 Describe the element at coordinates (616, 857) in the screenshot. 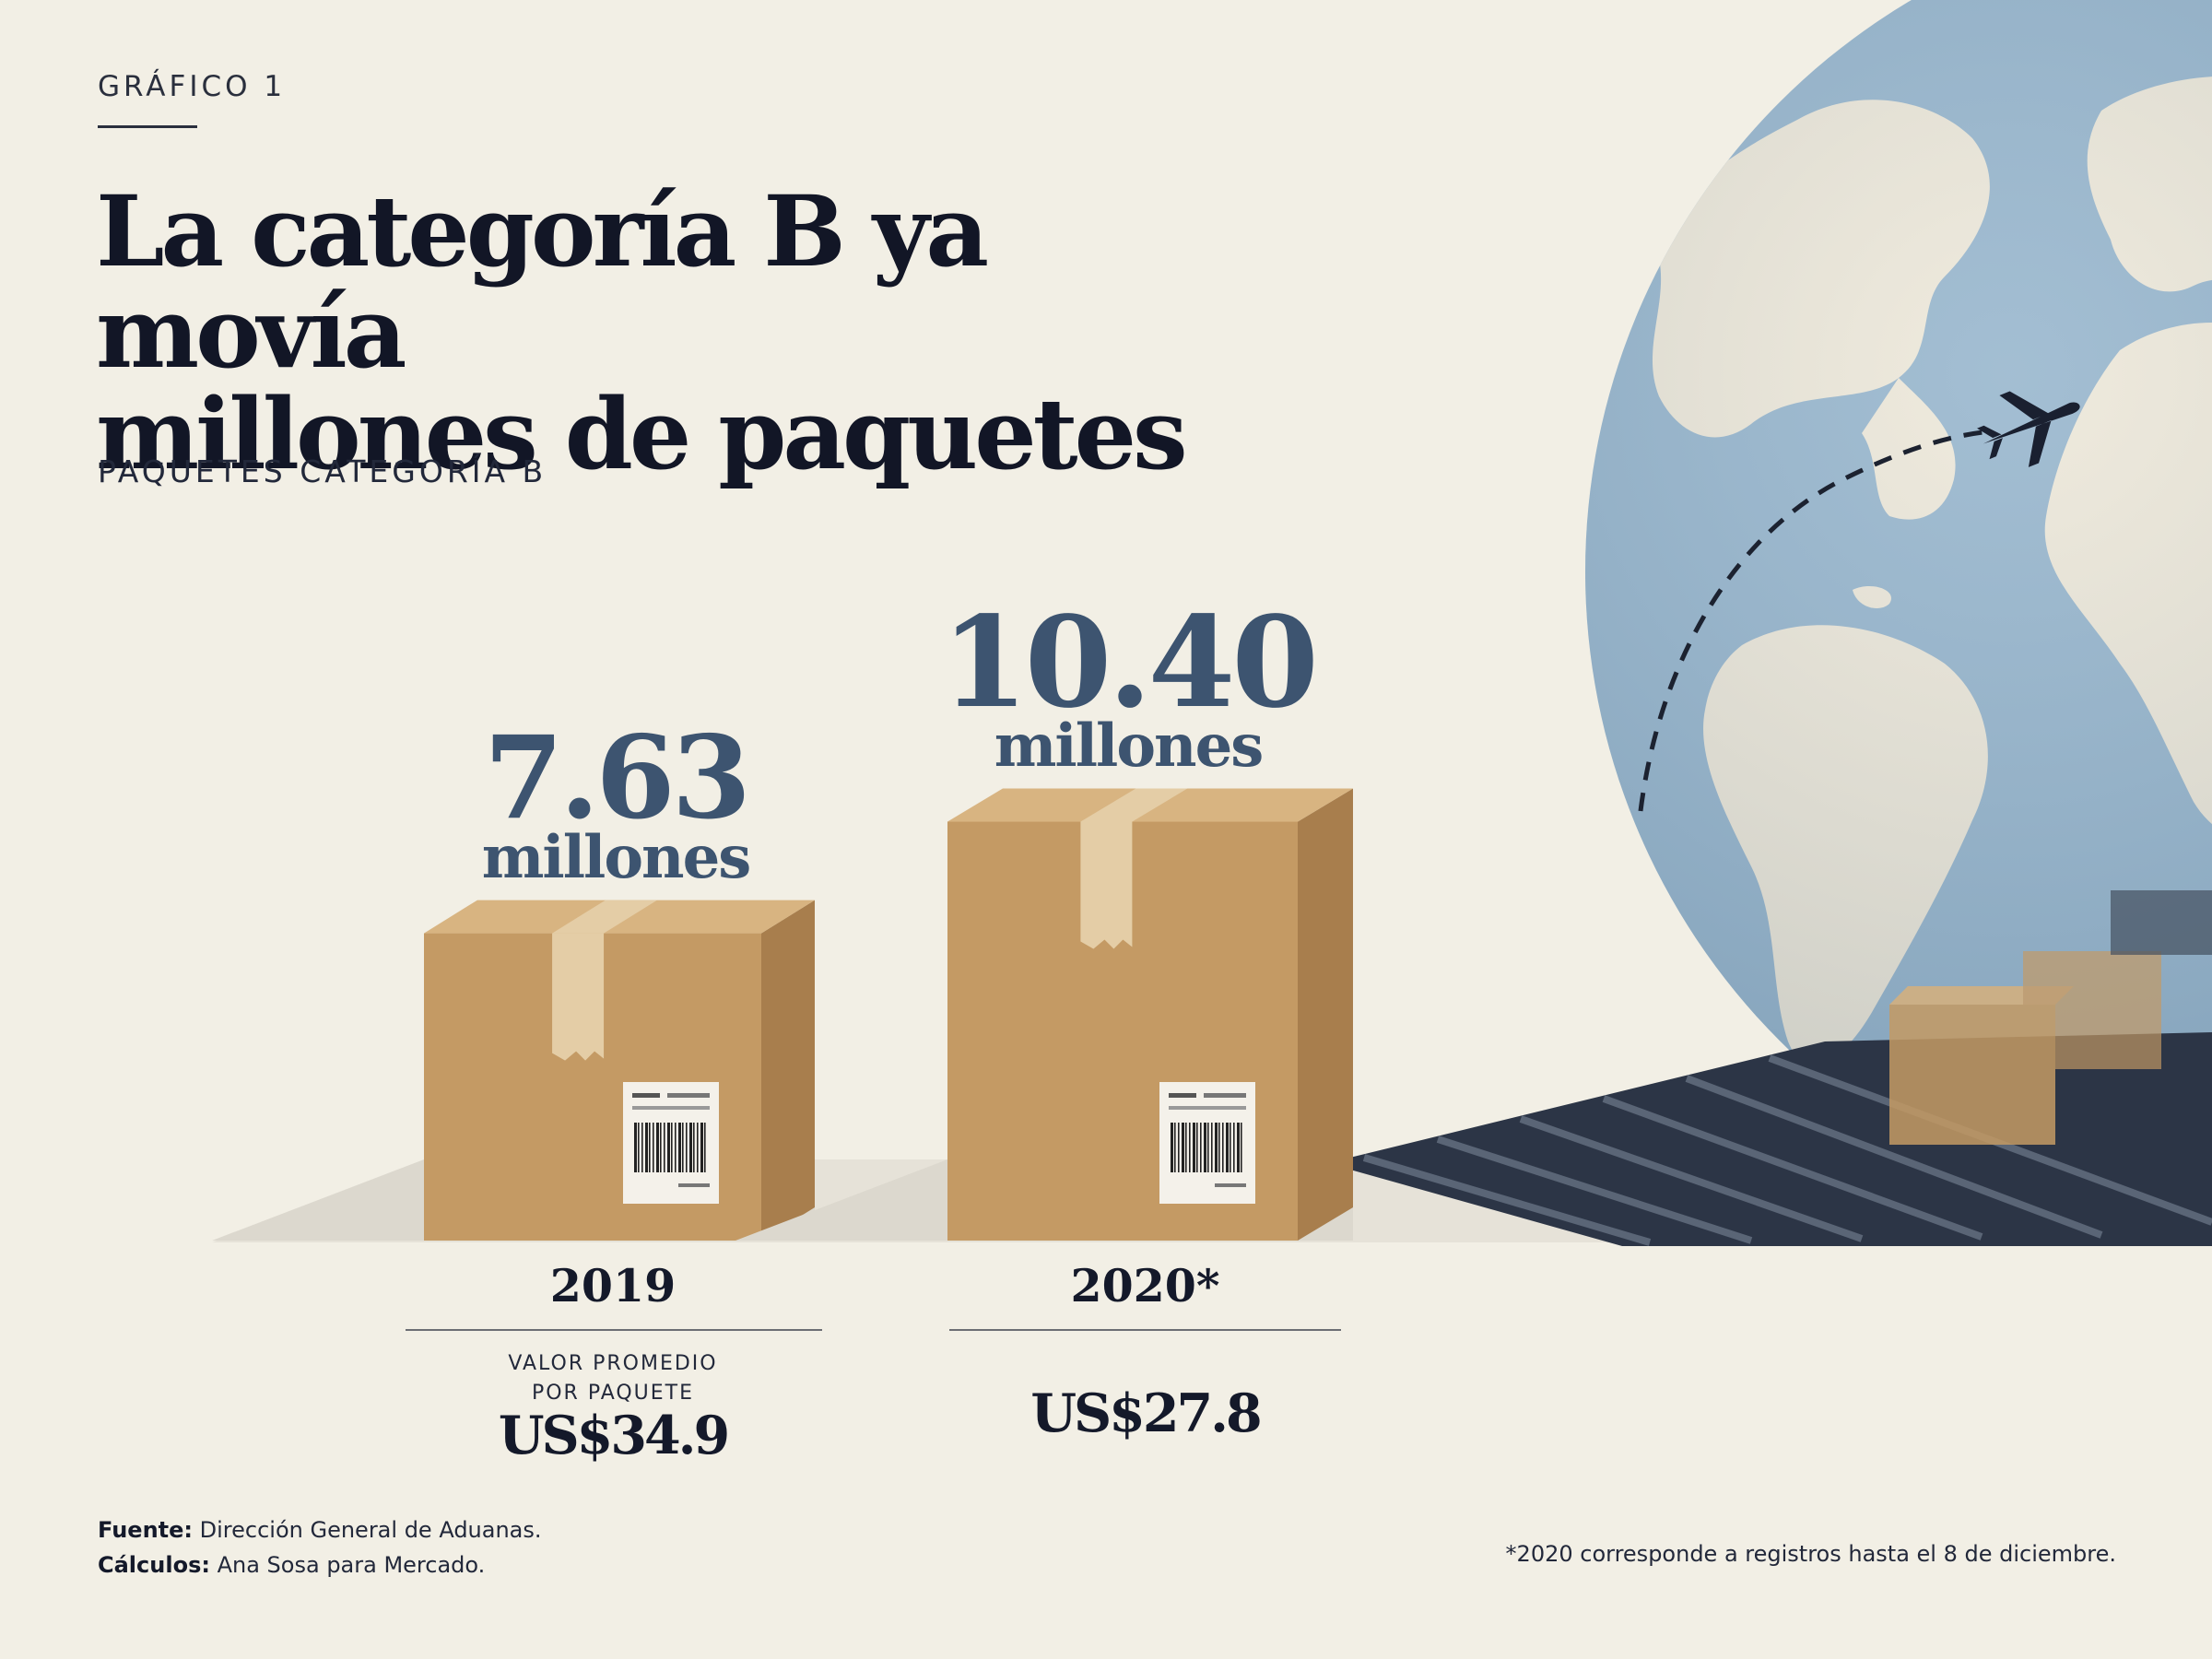

I see `value-unit-2019: millones` at that location.